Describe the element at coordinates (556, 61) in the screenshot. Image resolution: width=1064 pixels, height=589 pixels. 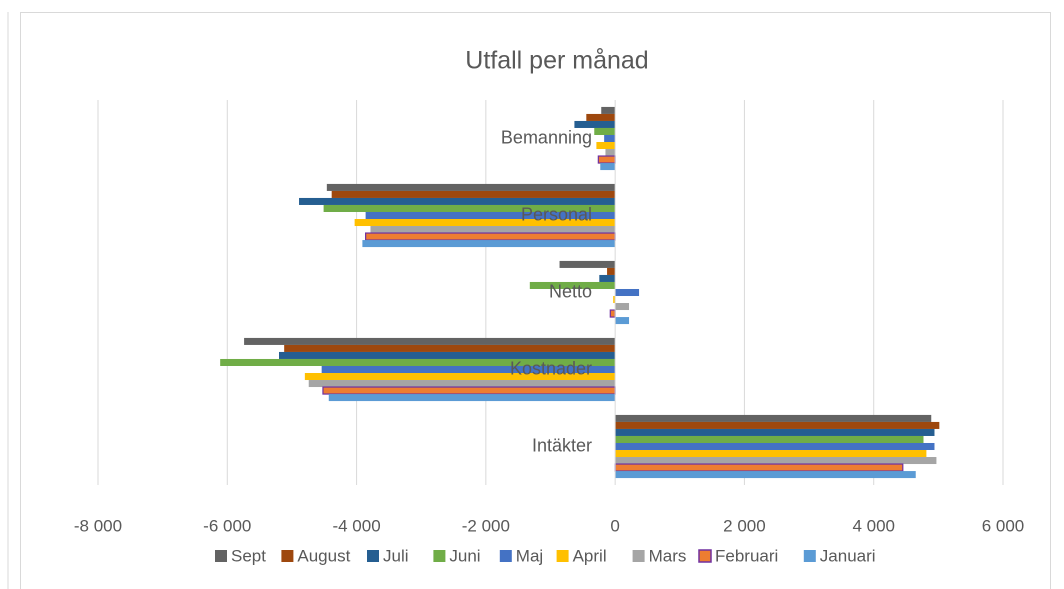
I see `chart-title: Utfall per månad` at that location.